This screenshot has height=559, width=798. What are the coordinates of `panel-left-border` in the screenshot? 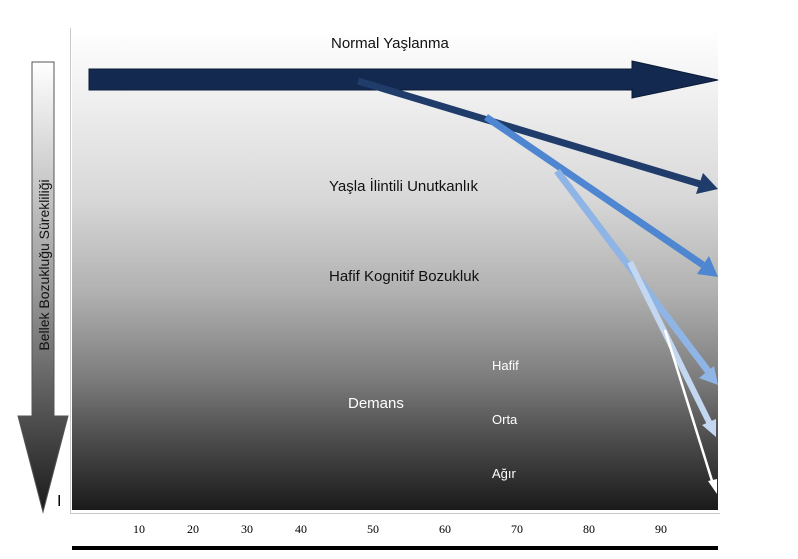 It's located at (70, 271).